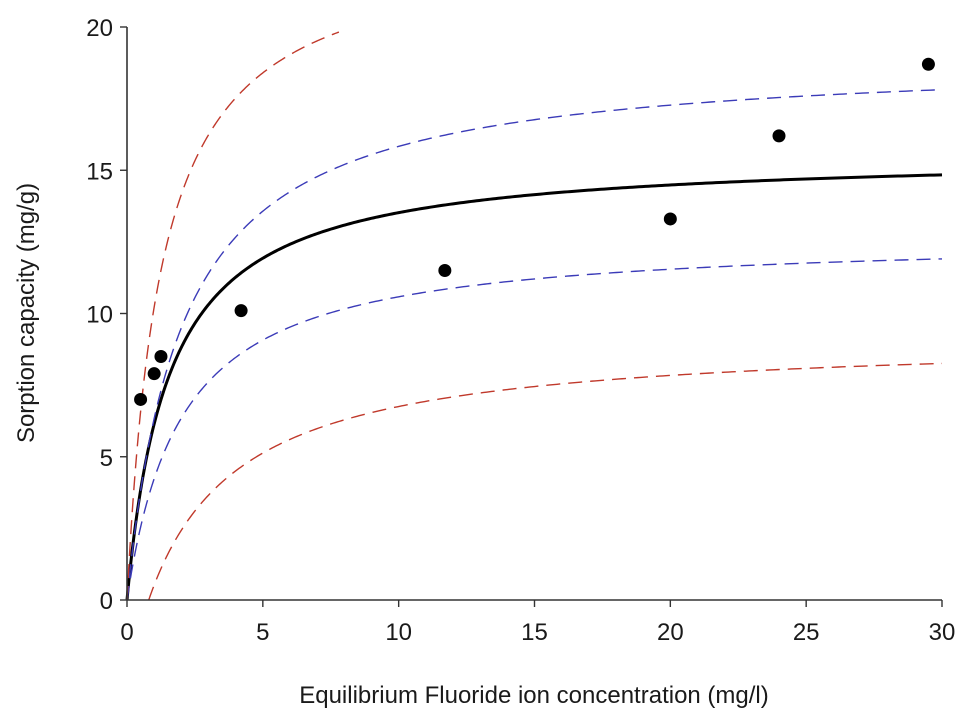  What do you see at coordinates (398, 632) in the screenshot?
I see `x-tick-label: 10` at bounding box center [398, 632].